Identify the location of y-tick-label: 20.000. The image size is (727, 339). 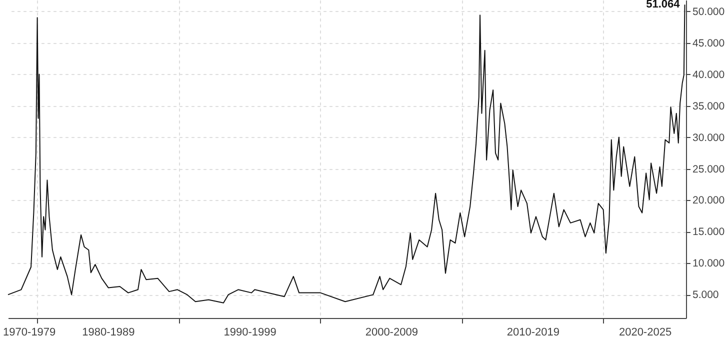
(708, 200).